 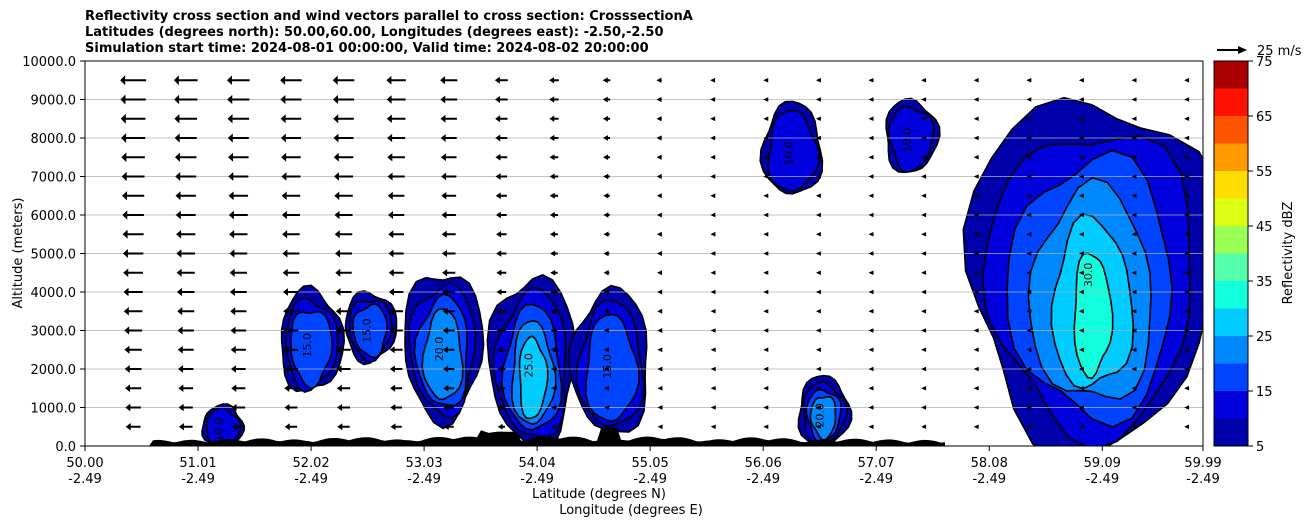 I want to click on colorbar-tick-label: 15, so click(x=1264, y=392).